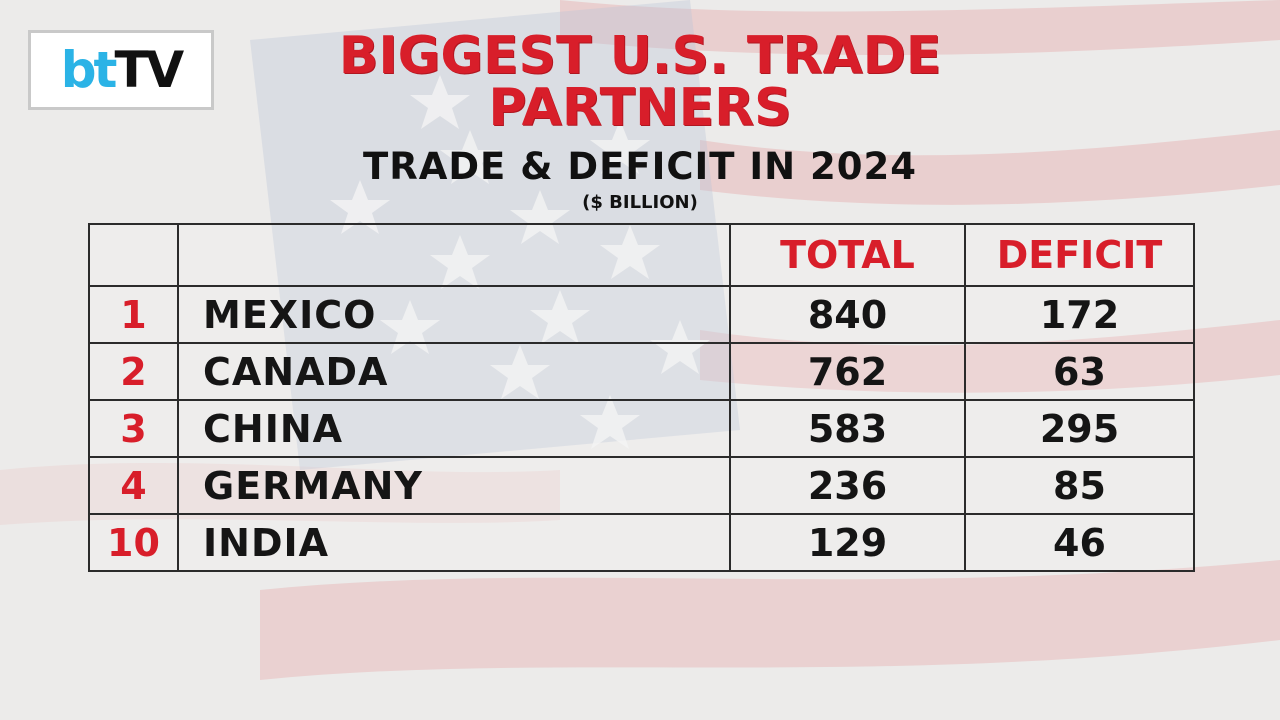 This screenshot has height=720, width=1280. What do you see at coordinates (1079, 314) in the screenshot?
I see `deficit-cell: 172` at bounding box center [1079, 314].